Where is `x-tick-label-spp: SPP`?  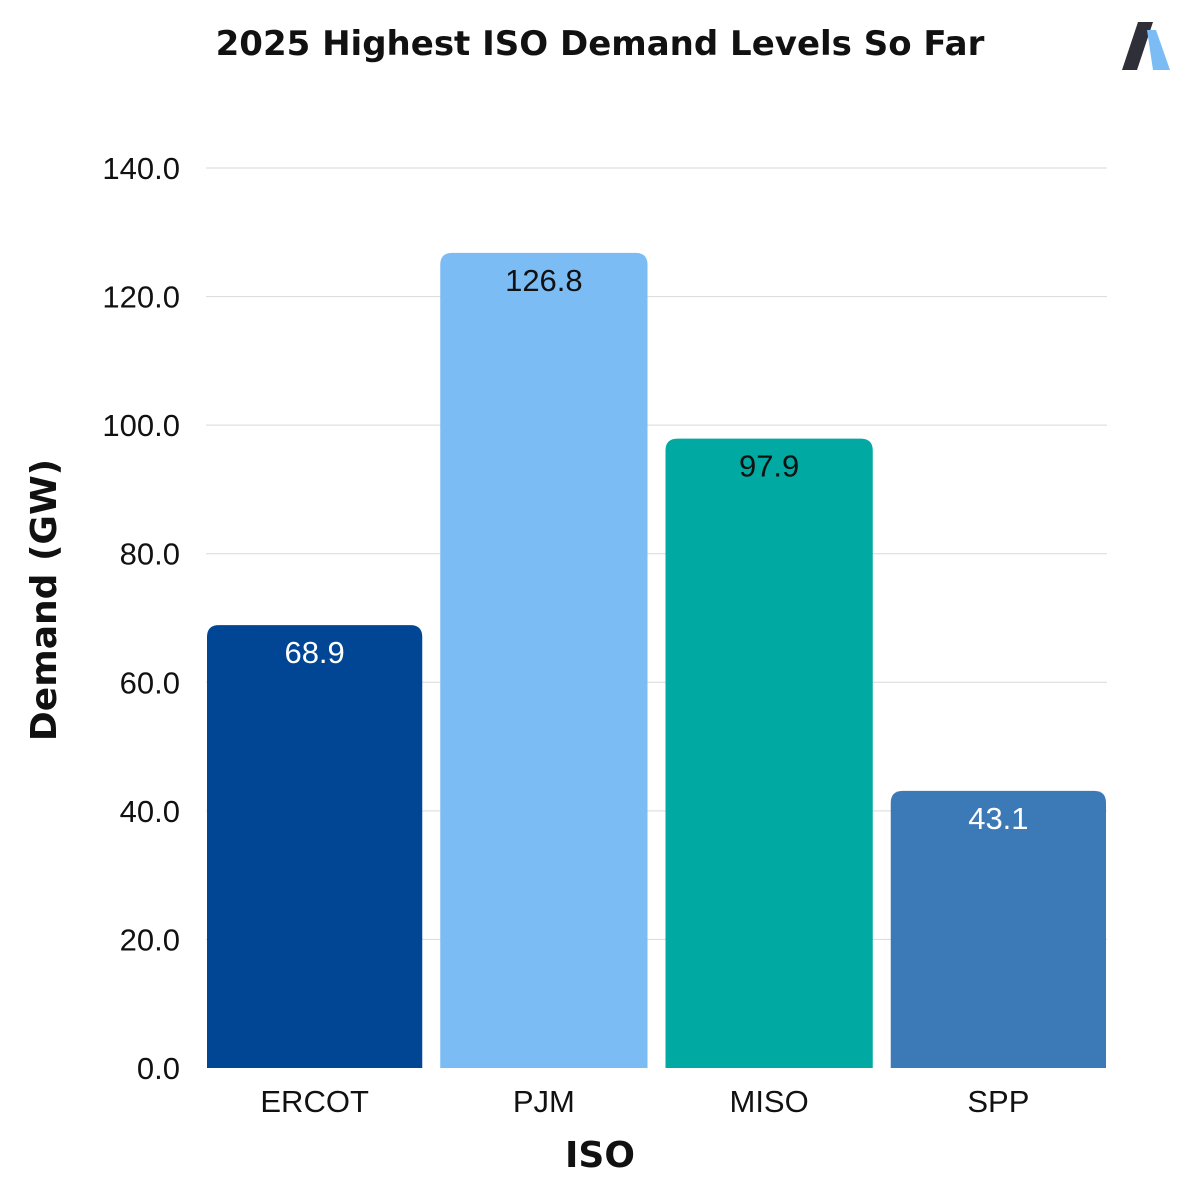
x-tick-label-spp: SPP is located at coordinates (998, 1101).